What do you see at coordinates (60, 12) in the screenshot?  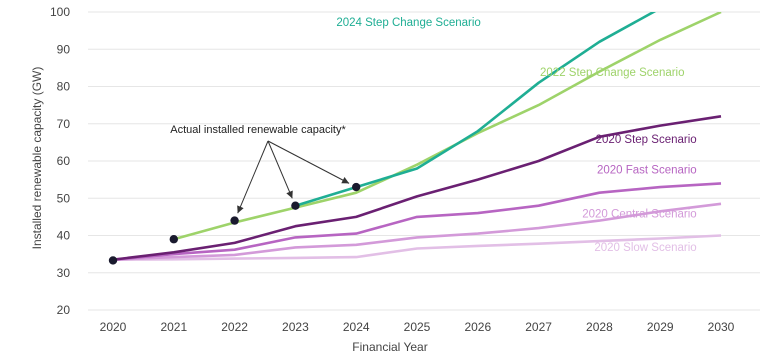 I see `y-tick-label: 100` at bounding box center [60, 12].